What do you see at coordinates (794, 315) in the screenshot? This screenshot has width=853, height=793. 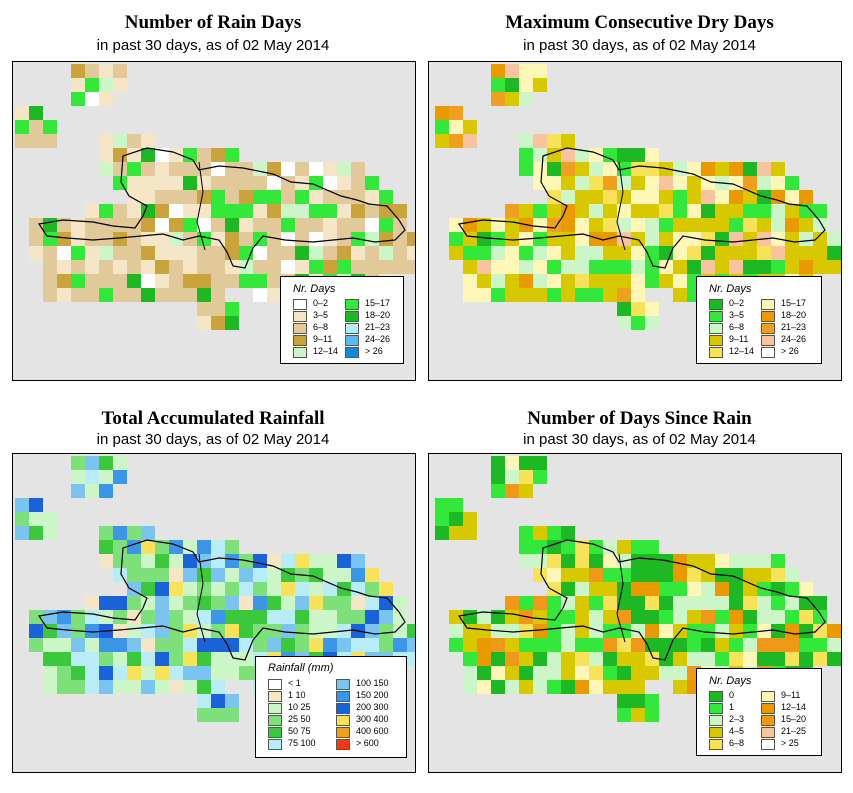 I see `legend-label: 18–20` at bounding box center [794, 315].